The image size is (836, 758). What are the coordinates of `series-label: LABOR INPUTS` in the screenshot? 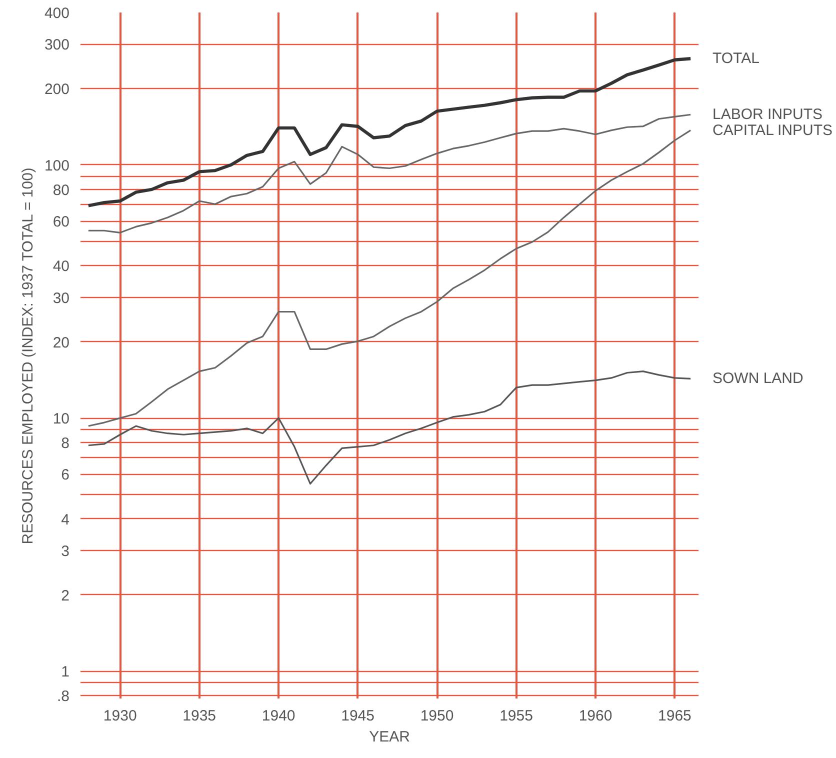 It's located at (767, 115).